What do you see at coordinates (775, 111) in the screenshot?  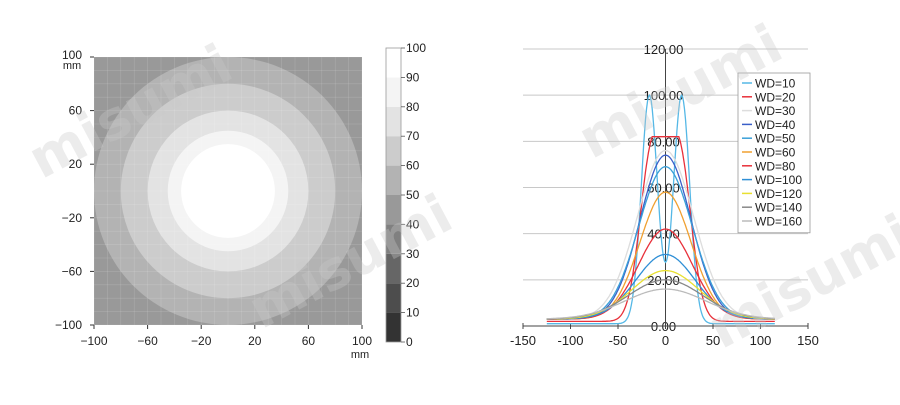 I see `legend-label: WD=30` at bounding box center [775, 111].